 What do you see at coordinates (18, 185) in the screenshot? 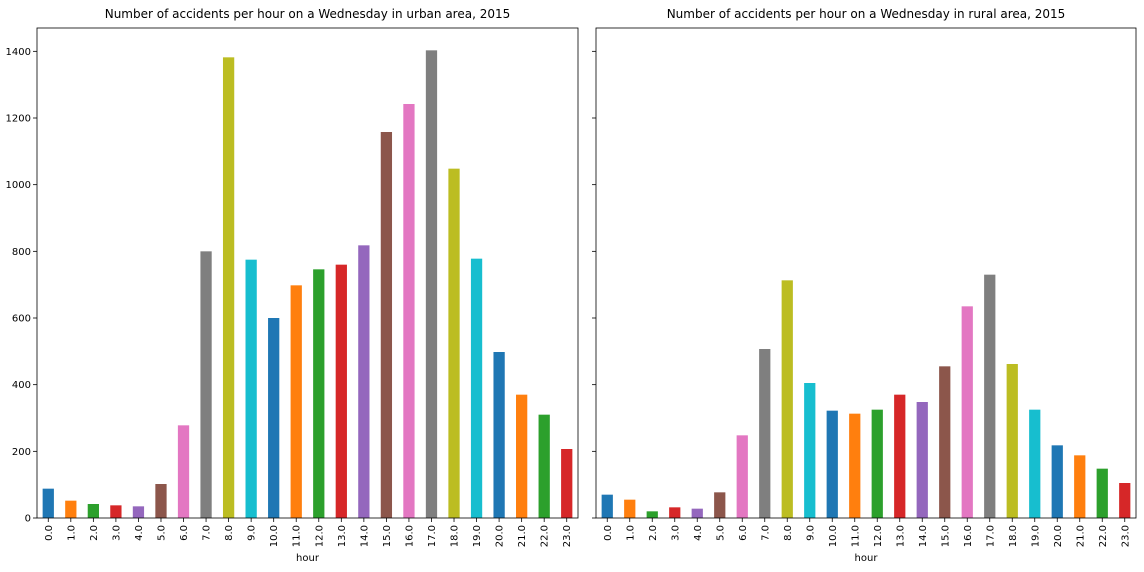
I see `y-tick-label: 1000` at bounding box center [18, 185].